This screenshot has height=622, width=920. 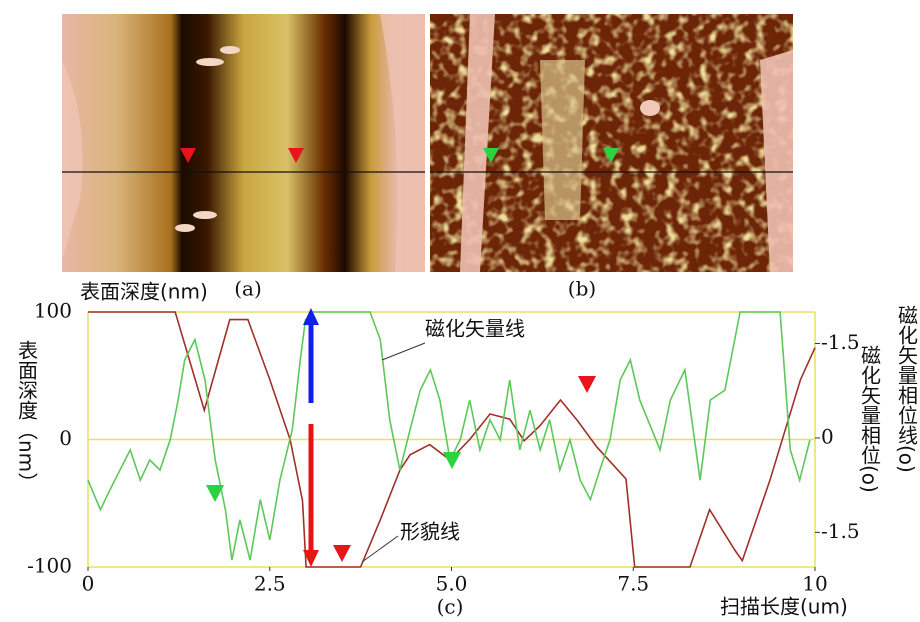 What do you see at coordinates (452, 584) in the screenshot?
I see `x-tick-label: 5.0` at bounding box center [452, 584].